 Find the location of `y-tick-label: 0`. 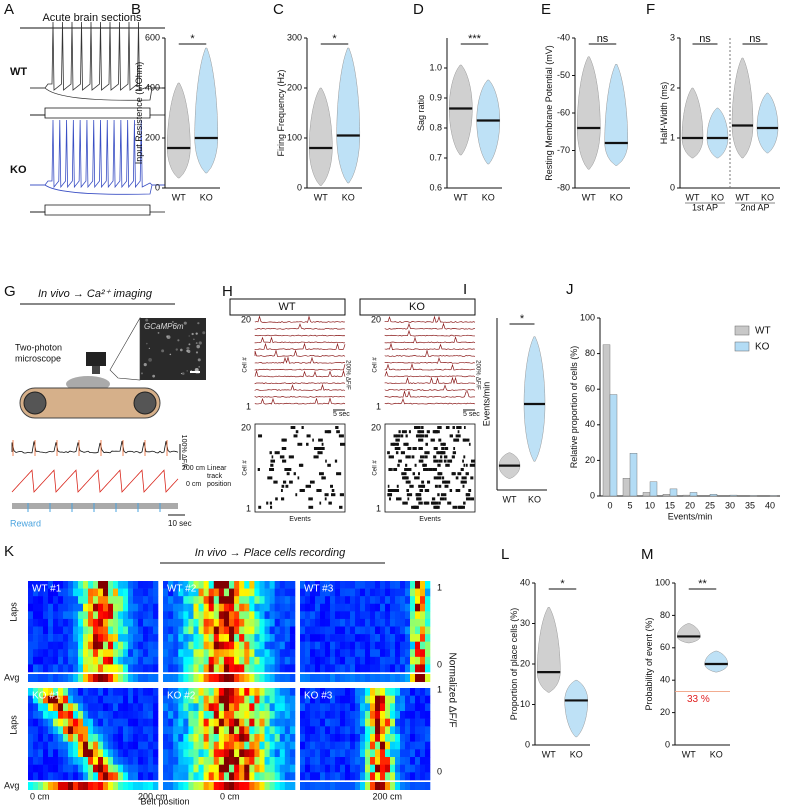

y-tick-label: 0 is located at coordinates (672, 187).